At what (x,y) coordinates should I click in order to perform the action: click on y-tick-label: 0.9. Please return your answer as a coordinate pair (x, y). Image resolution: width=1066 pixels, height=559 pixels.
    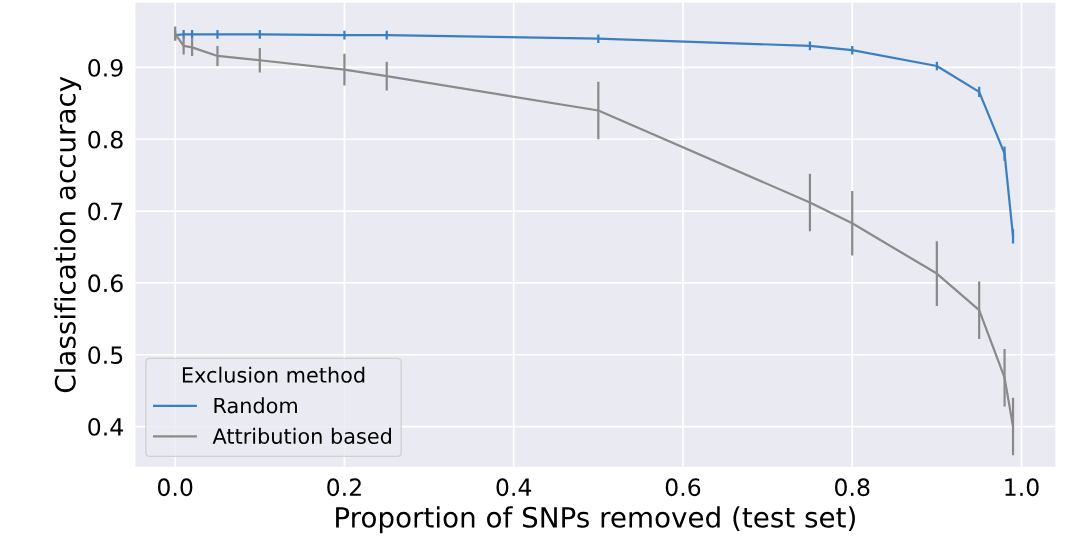
    Looking at the image, I should click on (105, 67).